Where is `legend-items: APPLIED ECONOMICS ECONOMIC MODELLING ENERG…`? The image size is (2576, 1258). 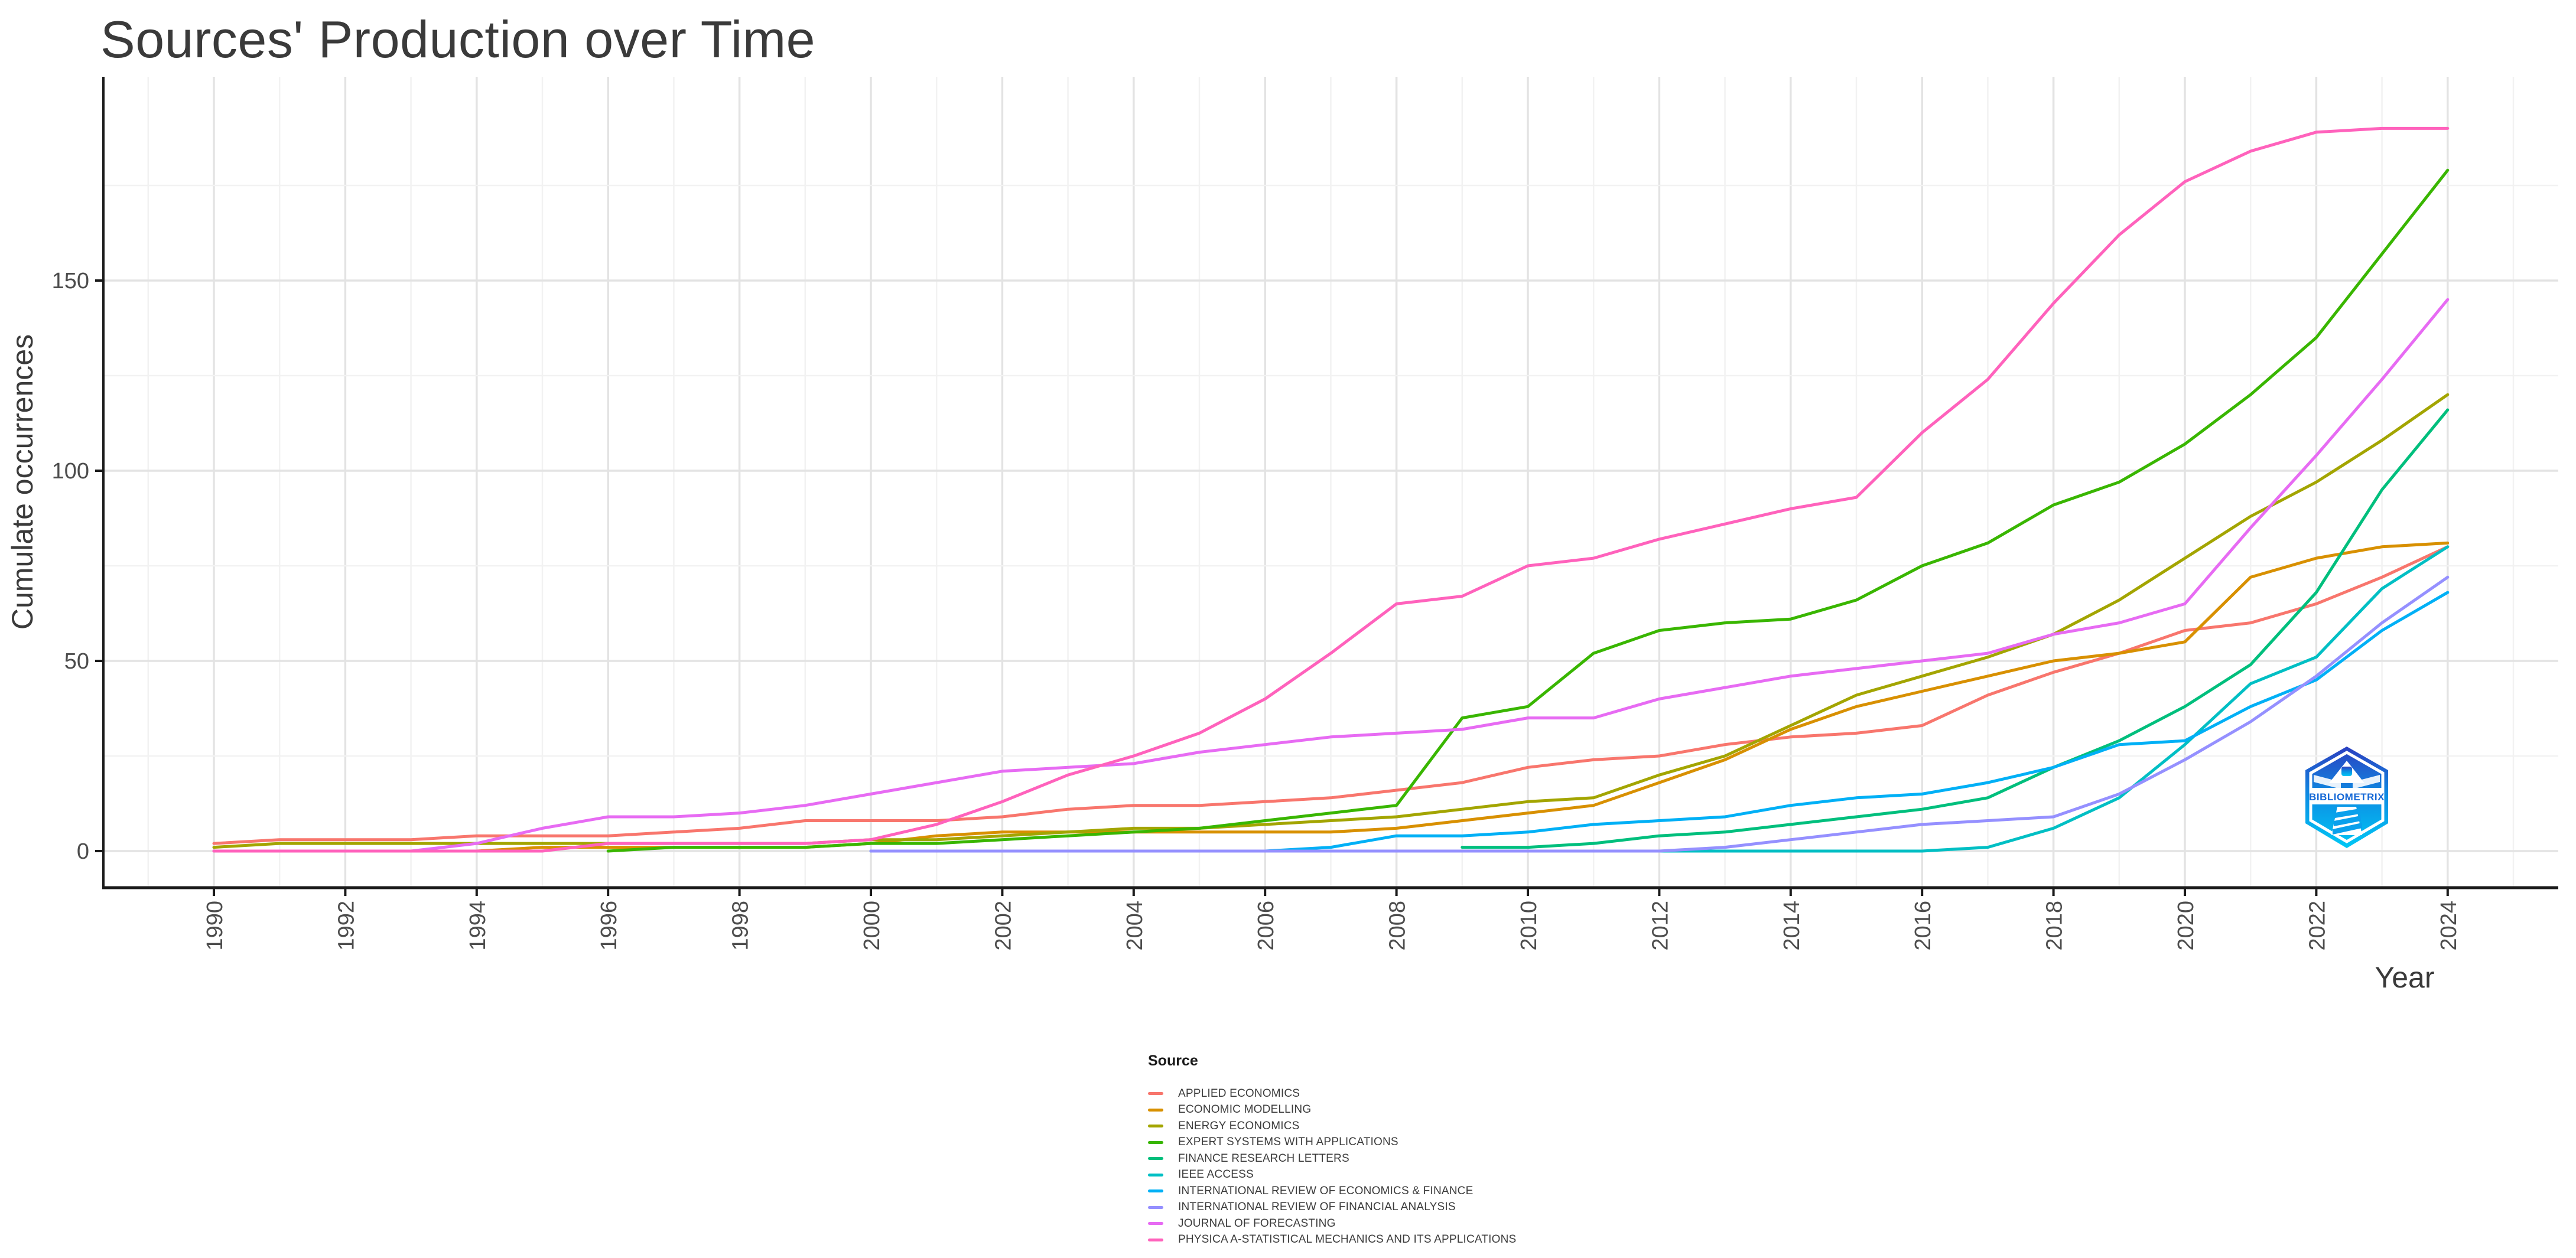
legend-items: APPLIED ECONOMICS ECONOMIC MODELLING ENERG… is located at coordinates (1332, 1167).